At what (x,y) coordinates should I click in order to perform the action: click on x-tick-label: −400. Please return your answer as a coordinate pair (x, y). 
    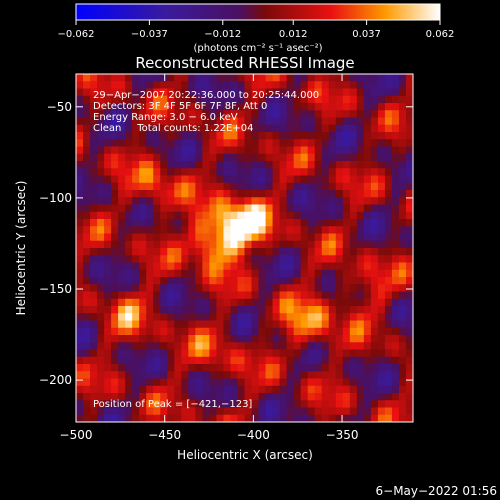
    Looking at the image, I should click on (253, 435).